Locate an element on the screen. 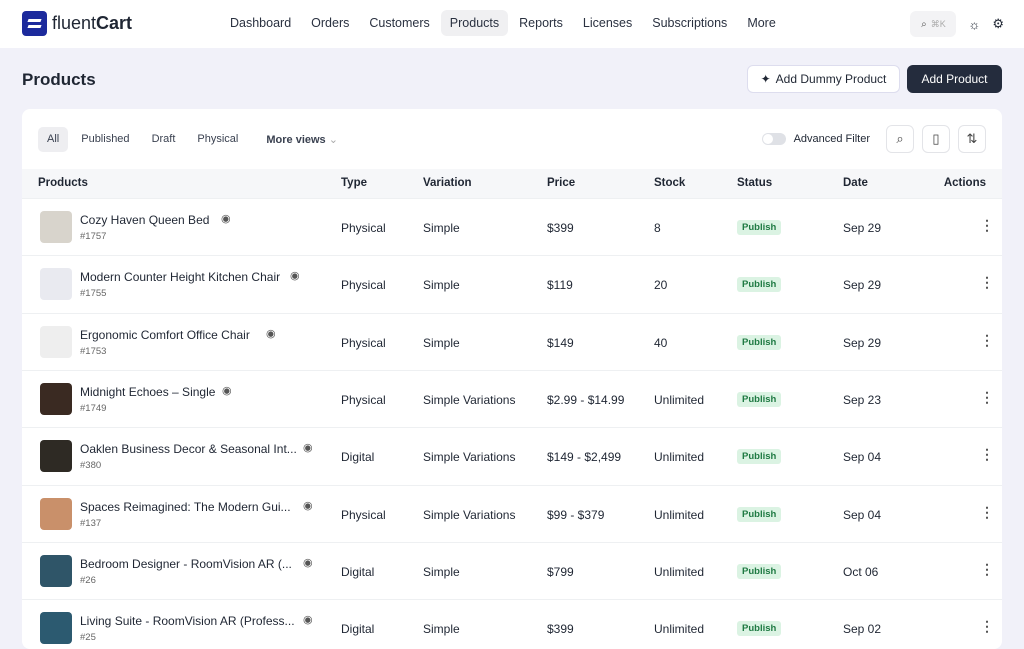 The height and width of the screenshot is (649, 1024). product-price: $119 is located at coordinates (560, 285).